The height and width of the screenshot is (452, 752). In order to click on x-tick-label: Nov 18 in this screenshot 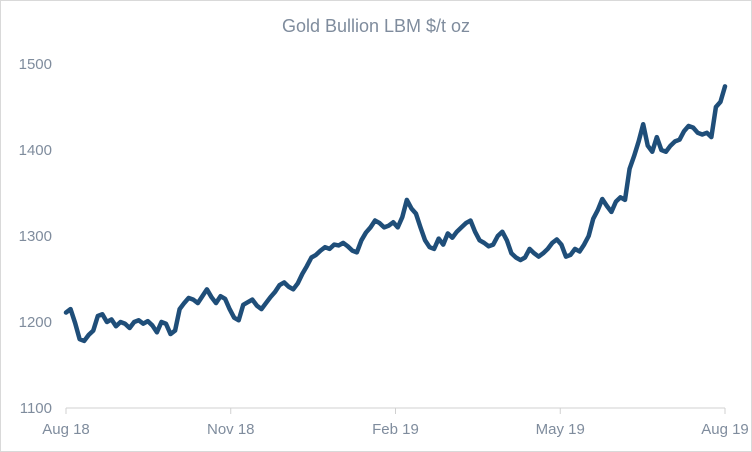, I will do `click(231, 429)`.